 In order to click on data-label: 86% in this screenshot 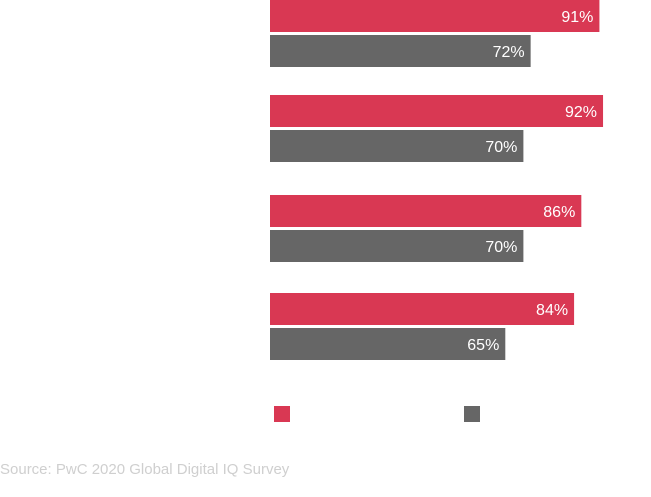, I will do `click(559, 212)`.